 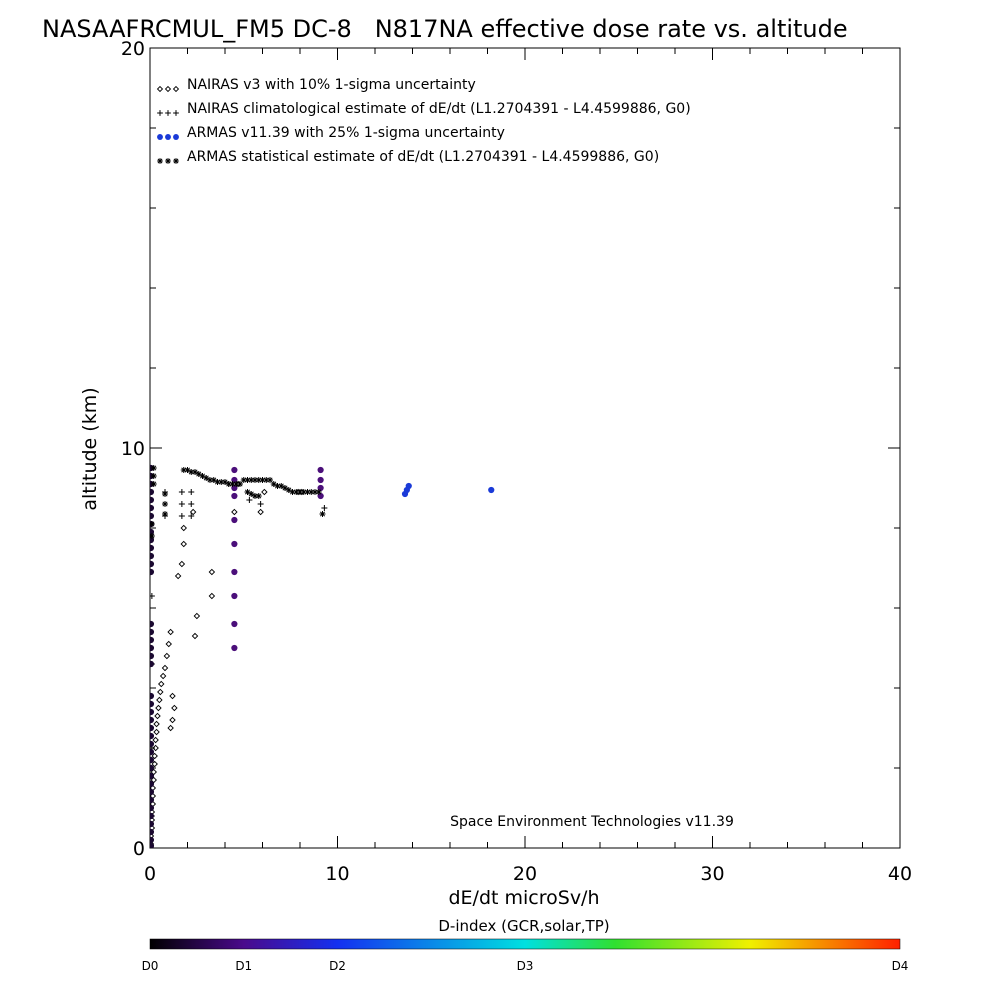 What do you see at coordinates (90, 448) in the screenshot?
I see `y-axis-label: altitude (km)` at bounding box center [90, 448].